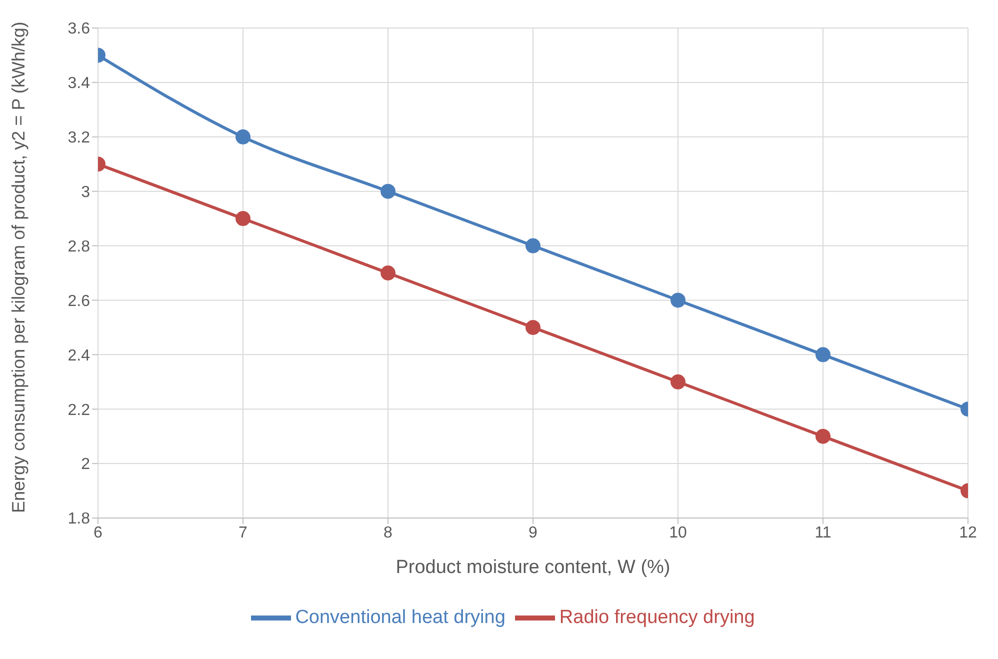 Image resolution: width=998 pixels, height=659 pixels. I want to click on y-tick-label: 2.8, so click(79, 247).